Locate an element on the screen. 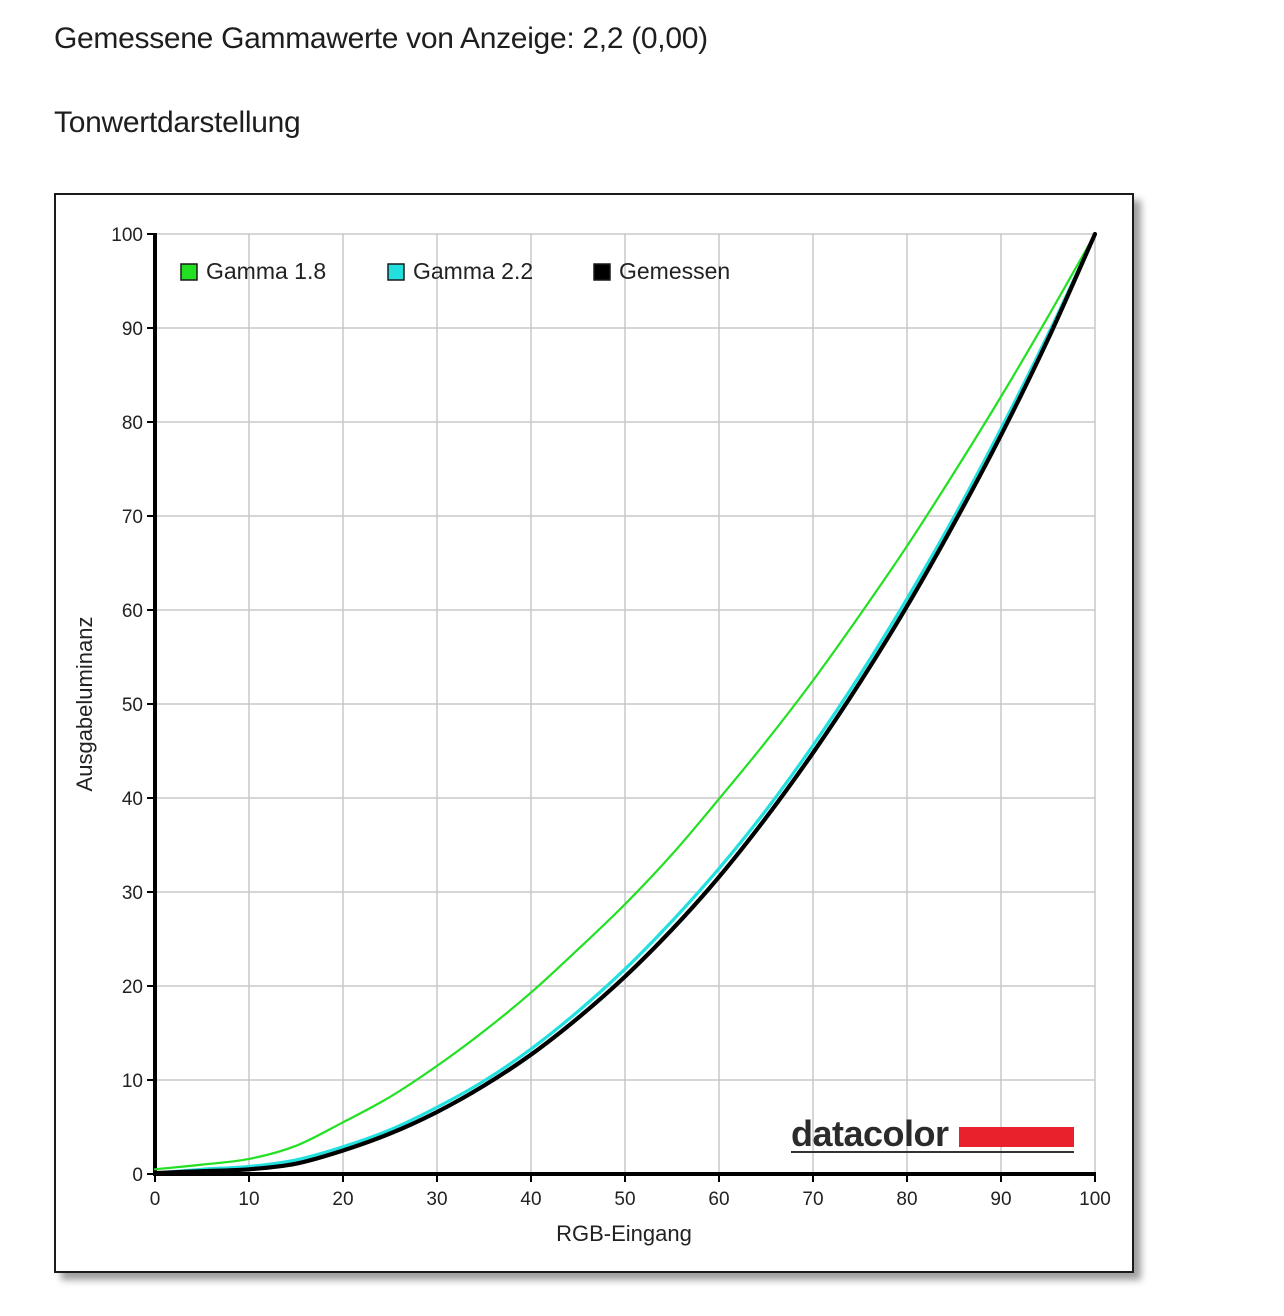 The height and width of the screenshot is (1316, 1284). x-tick-label: 30 is located at coordinates (436, 1199).